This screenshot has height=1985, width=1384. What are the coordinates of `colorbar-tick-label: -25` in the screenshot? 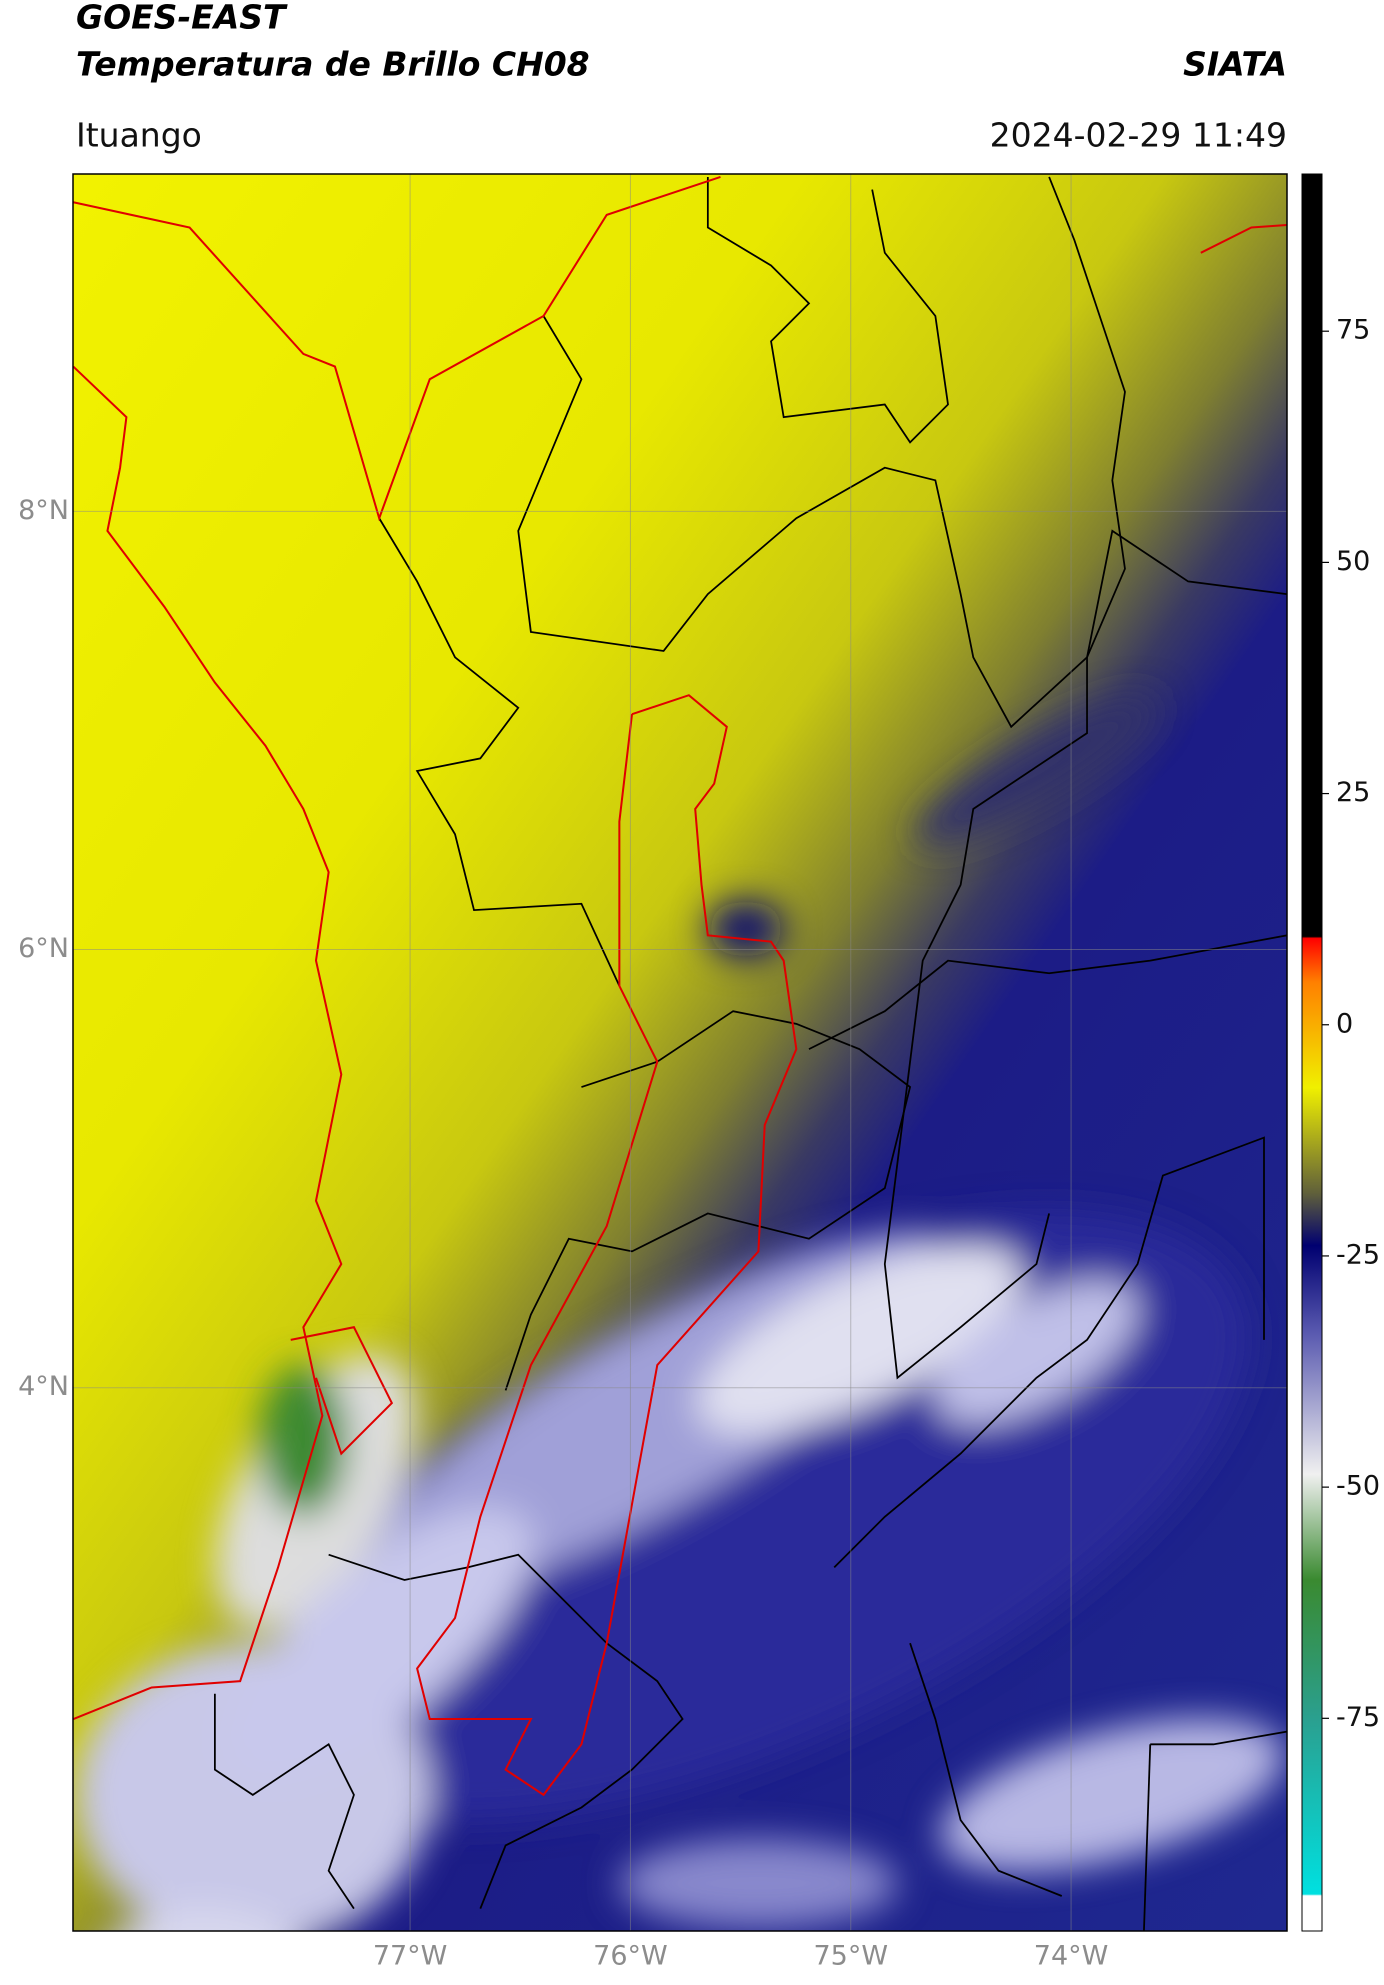 It's located at (1358, 1254).